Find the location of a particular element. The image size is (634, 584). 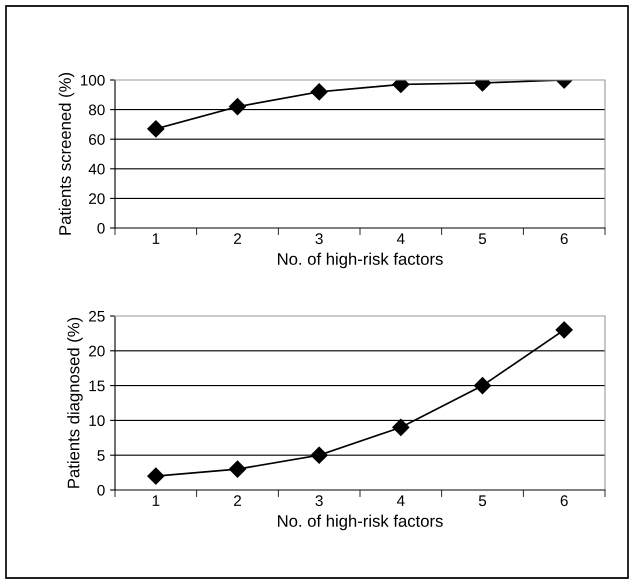

y-axis-title: Patients screened (%) is located at coordinates (66, 154).